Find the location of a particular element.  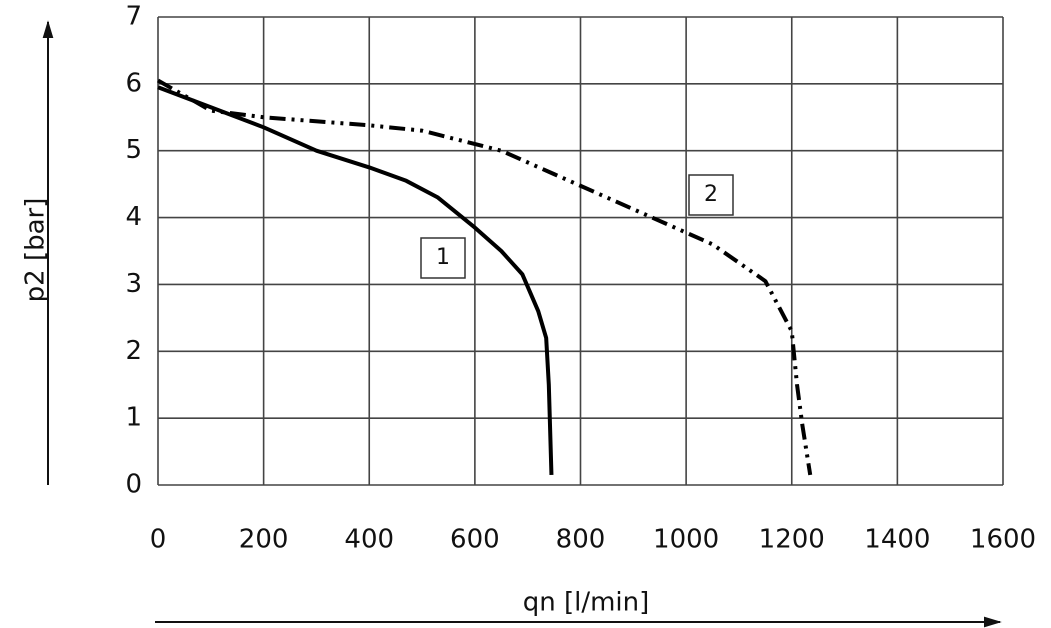

x-tick-label: 1600 is located at coordinates (1003, 540).